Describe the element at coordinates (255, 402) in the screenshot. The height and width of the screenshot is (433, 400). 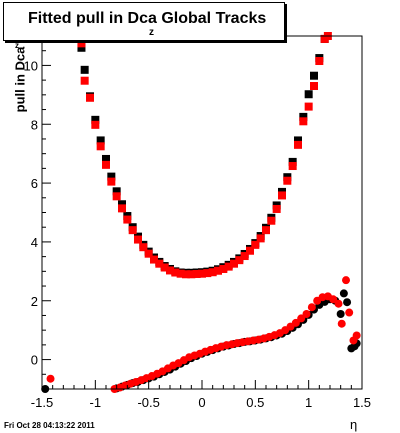
I see `x-tick-label: 0.5` at that location.